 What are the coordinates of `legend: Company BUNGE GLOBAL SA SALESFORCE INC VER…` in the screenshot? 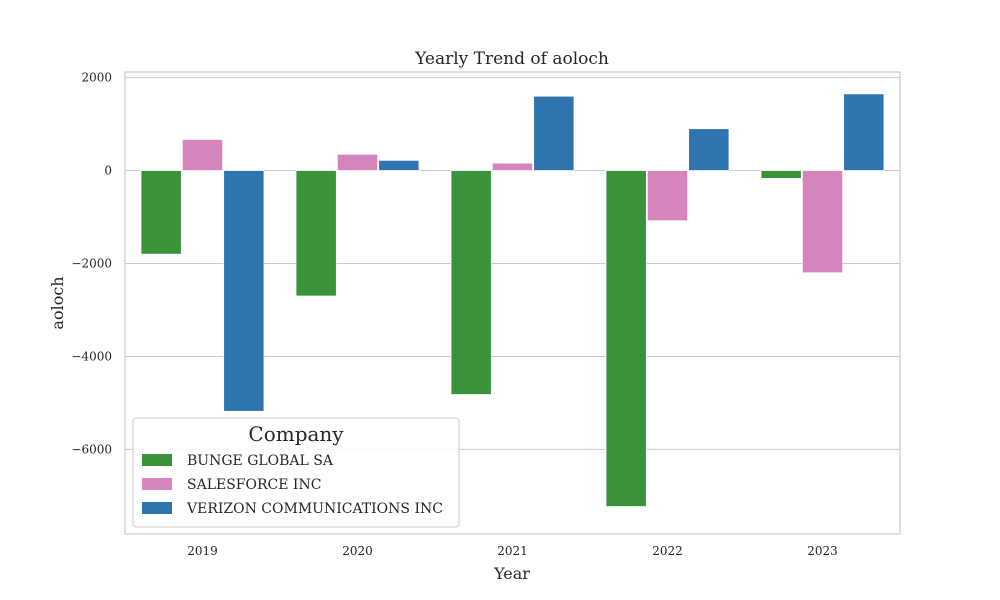 It's located at (296, 472).